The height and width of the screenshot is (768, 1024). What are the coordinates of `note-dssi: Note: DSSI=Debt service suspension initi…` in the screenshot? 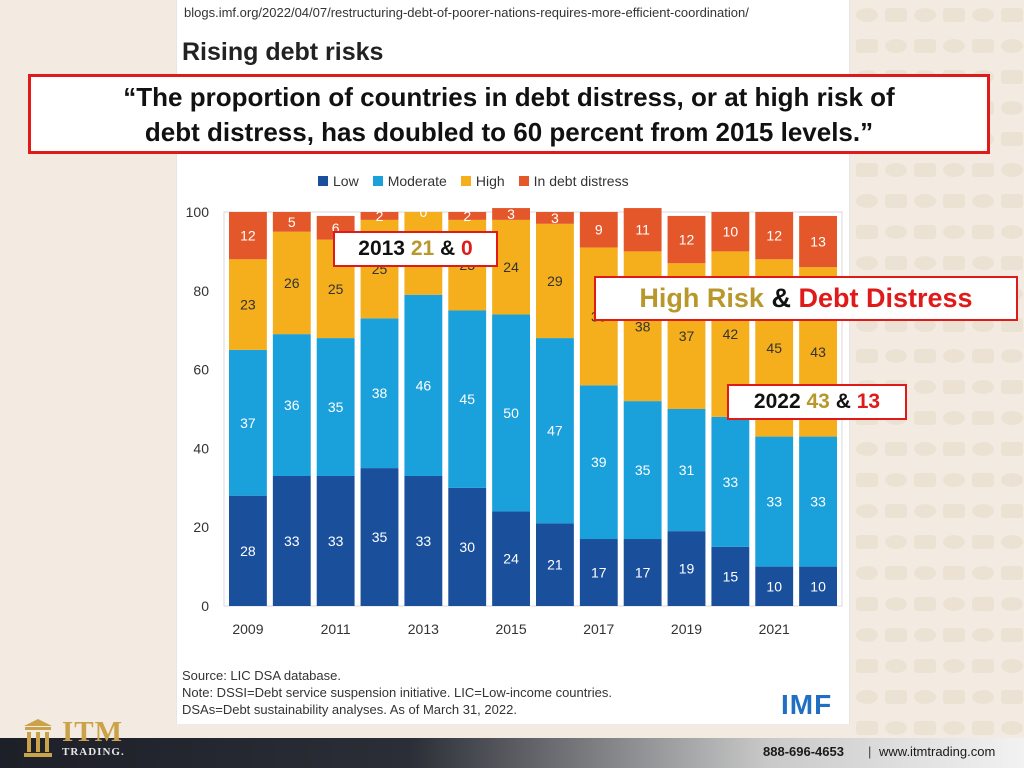 It's located at (397, 692).